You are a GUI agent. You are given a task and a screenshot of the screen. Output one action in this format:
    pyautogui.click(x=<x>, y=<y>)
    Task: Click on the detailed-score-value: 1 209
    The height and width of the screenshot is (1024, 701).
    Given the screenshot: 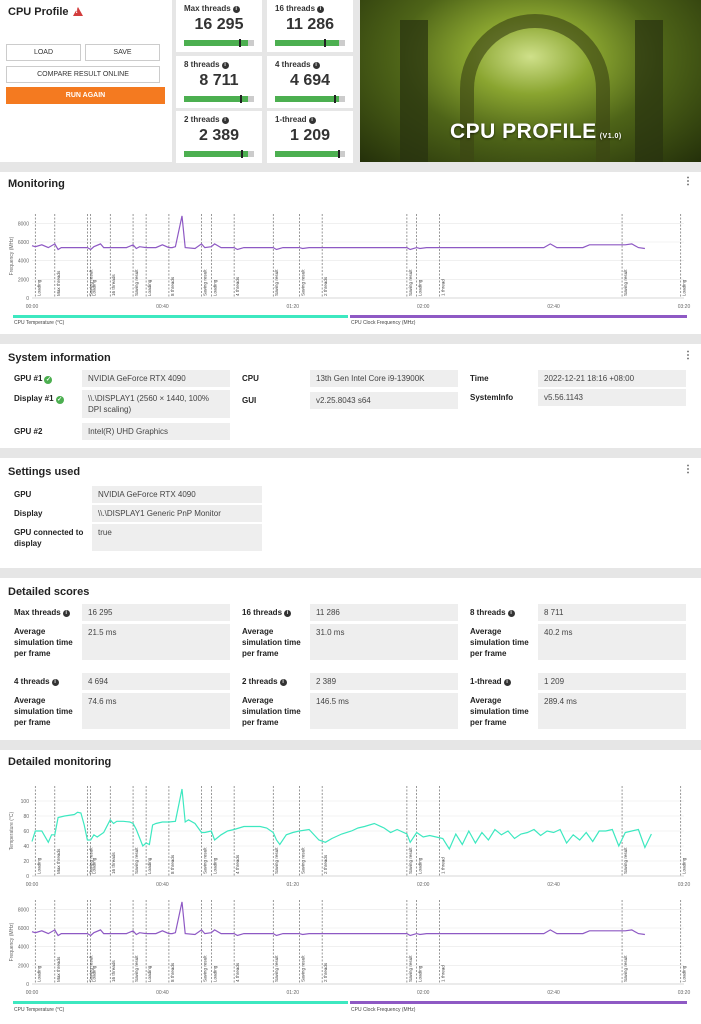 What is the action you would take?
    pyautogui.click(x=612, y=681)
    